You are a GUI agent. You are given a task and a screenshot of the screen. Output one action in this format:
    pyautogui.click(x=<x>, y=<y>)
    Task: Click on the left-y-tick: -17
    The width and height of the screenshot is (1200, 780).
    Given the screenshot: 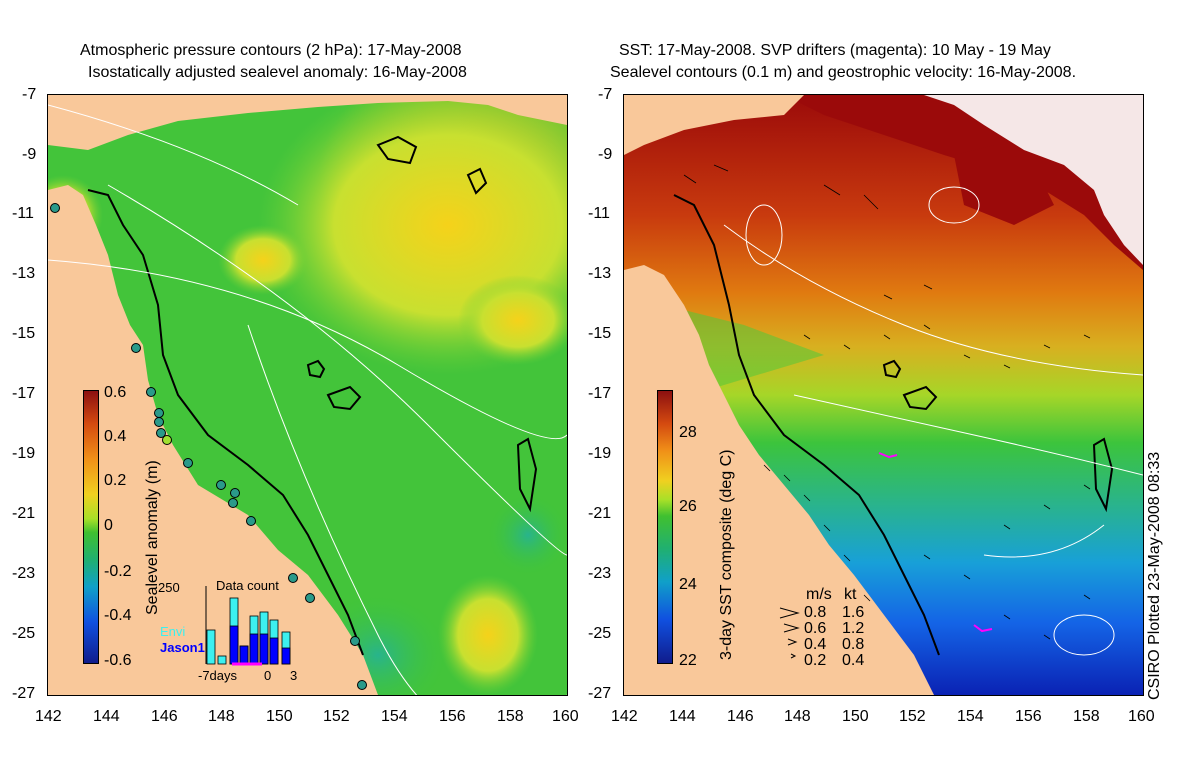 What is the action you would take?
    pyautogui.click(x=24, y=393)
    